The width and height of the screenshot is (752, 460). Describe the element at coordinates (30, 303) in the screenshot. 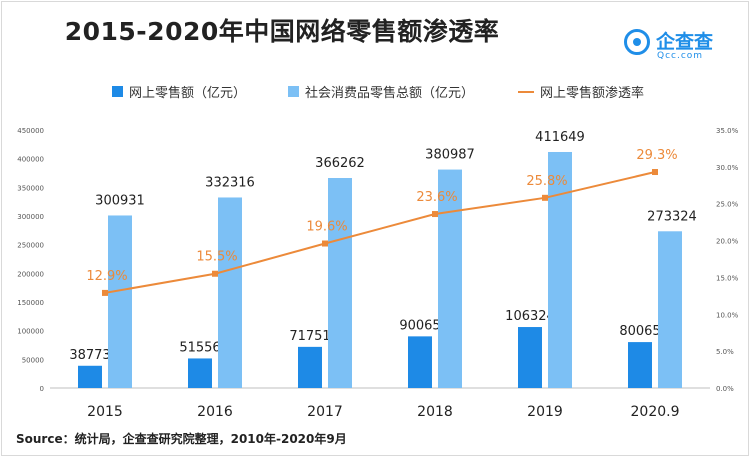

I see `left-axis-tick-label: 150000` at that location.